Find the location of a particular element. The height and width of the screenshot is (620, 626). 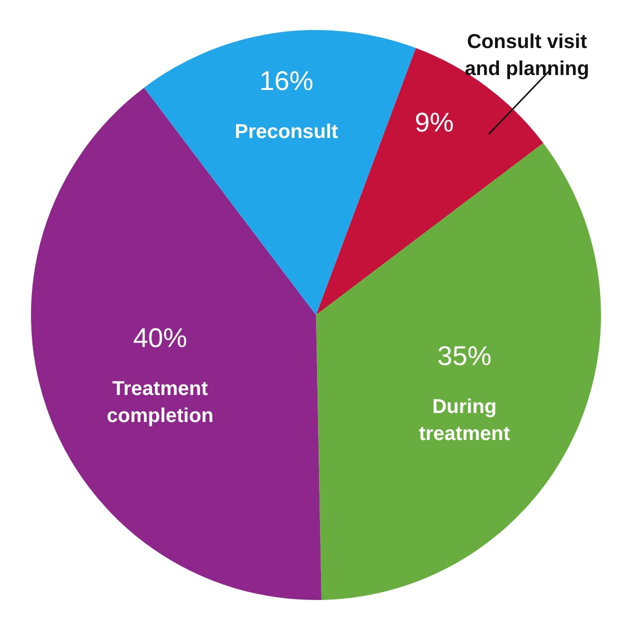

slice-label: Consult visit and planning is located at coordinates (527, 55).